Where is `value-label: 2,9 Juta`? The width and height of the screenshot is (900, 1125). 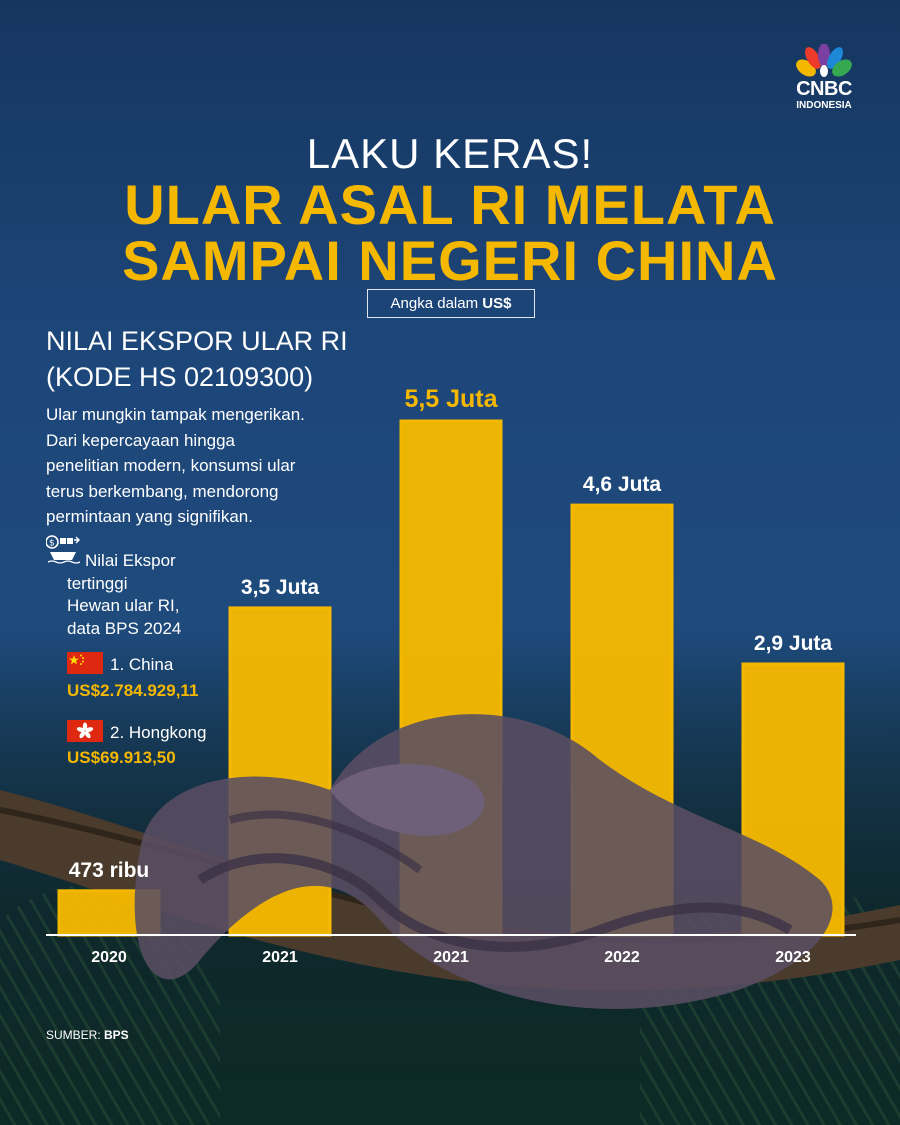 value-label: 2,9 Juta is located at coordinates (793, 643).